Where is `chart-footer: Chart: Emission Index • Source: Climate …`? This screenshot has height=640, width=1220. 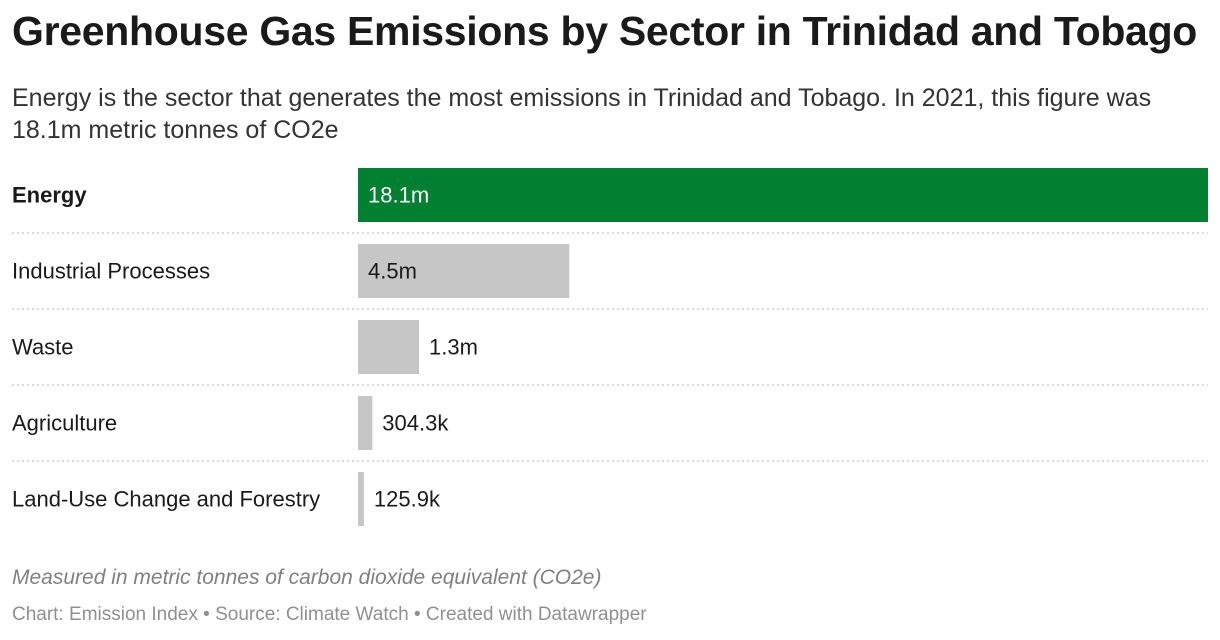
chart-footer: Chart: Emission Index • Source: Climate … is located at coordinates (329, 615).